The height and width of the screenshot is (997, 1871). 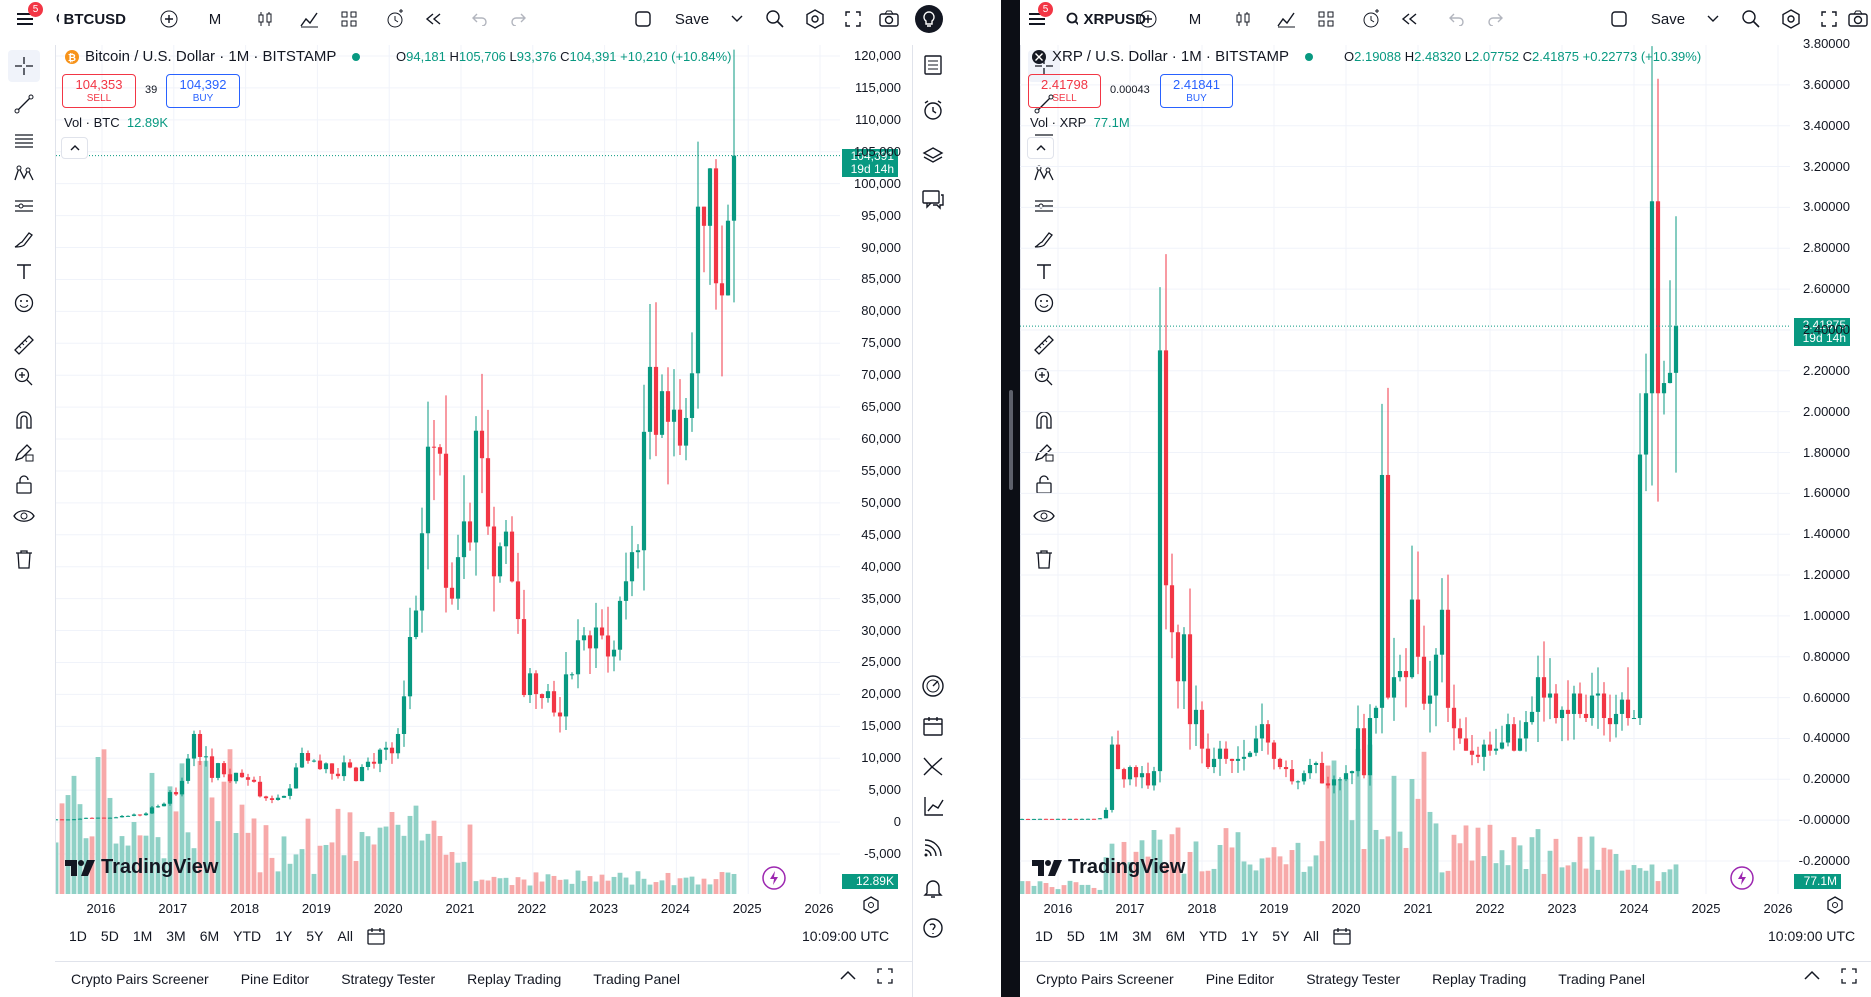 I want to click on settings-button, so click(x=1791, y=19).